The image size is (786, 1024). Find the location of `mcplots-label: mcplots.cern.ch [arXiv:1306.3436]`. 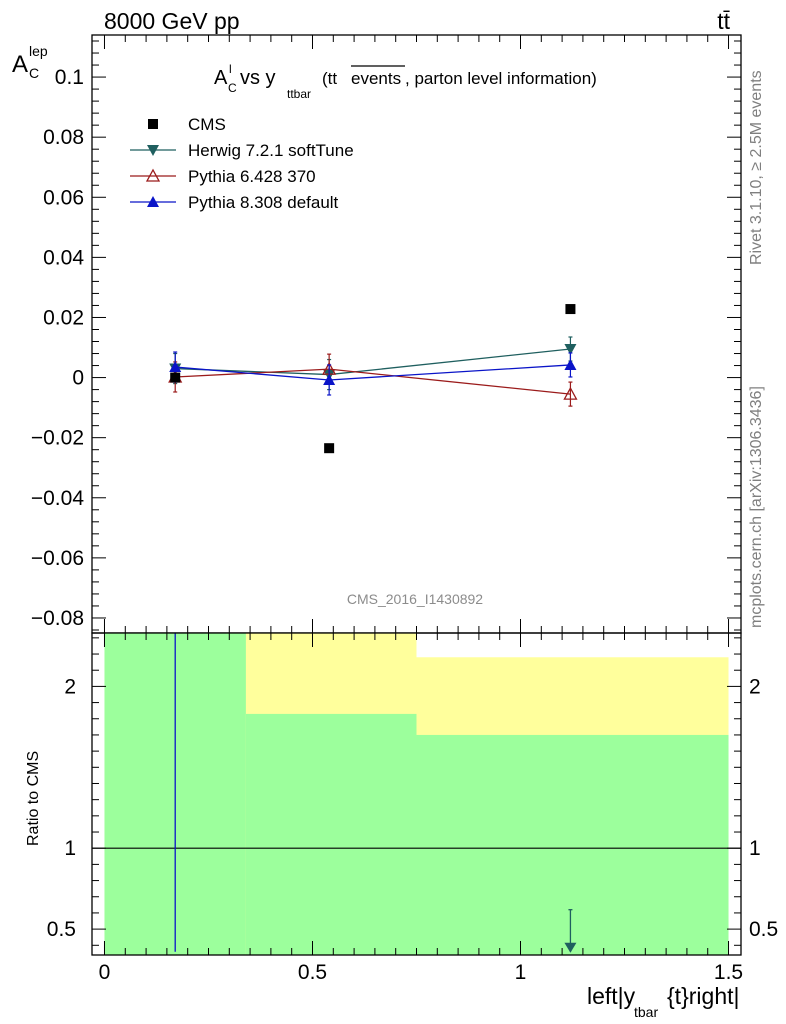

mcplots-label: mcplots.cern.ch [arXiv:1306.3436] is located at coordinates (756, 507).